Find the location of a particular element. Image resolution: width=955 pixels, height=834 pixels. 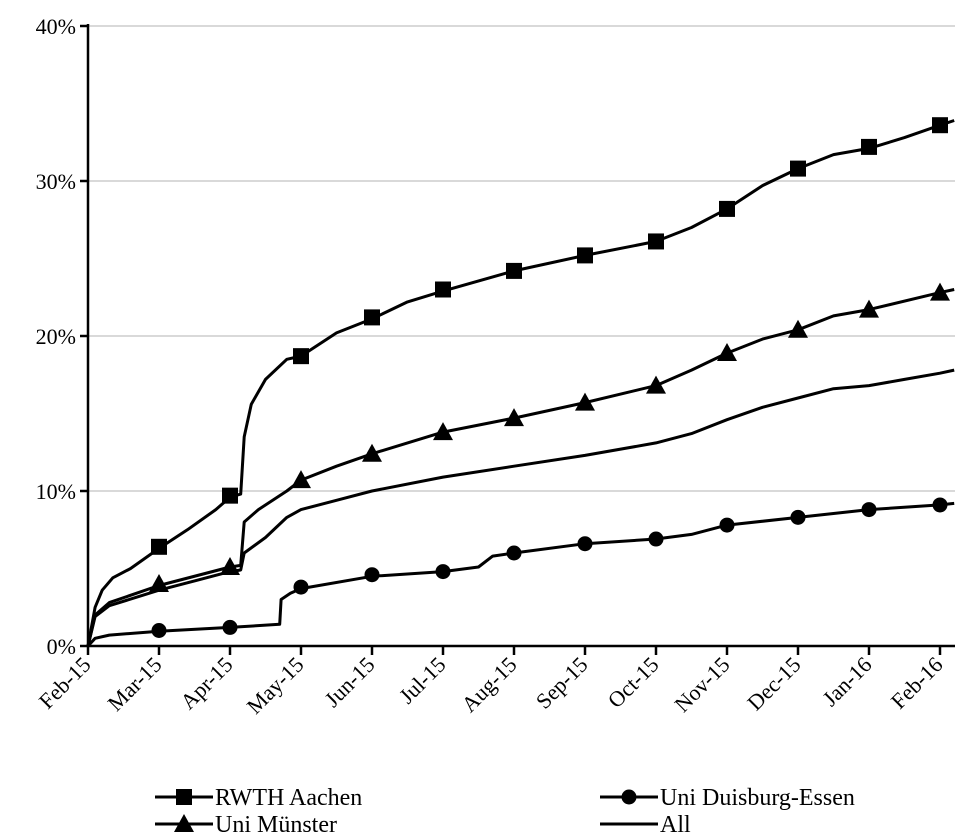

x-tick-label: Sep-15 is located at coordinates (562, 683).